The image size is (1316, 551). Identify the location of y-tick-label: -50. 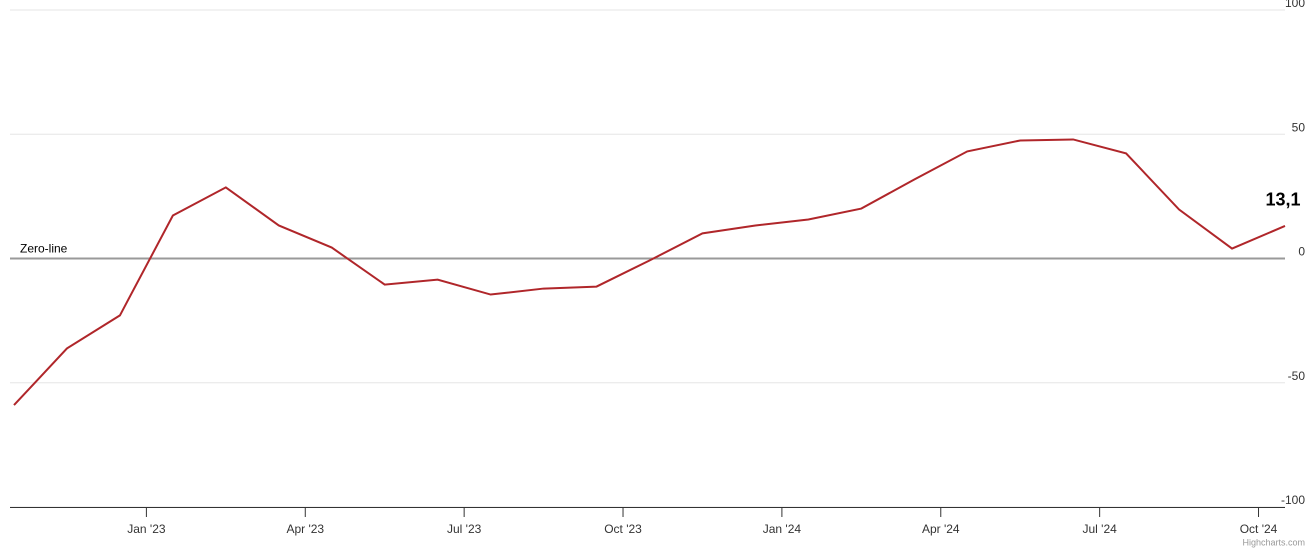
(1297, 376).